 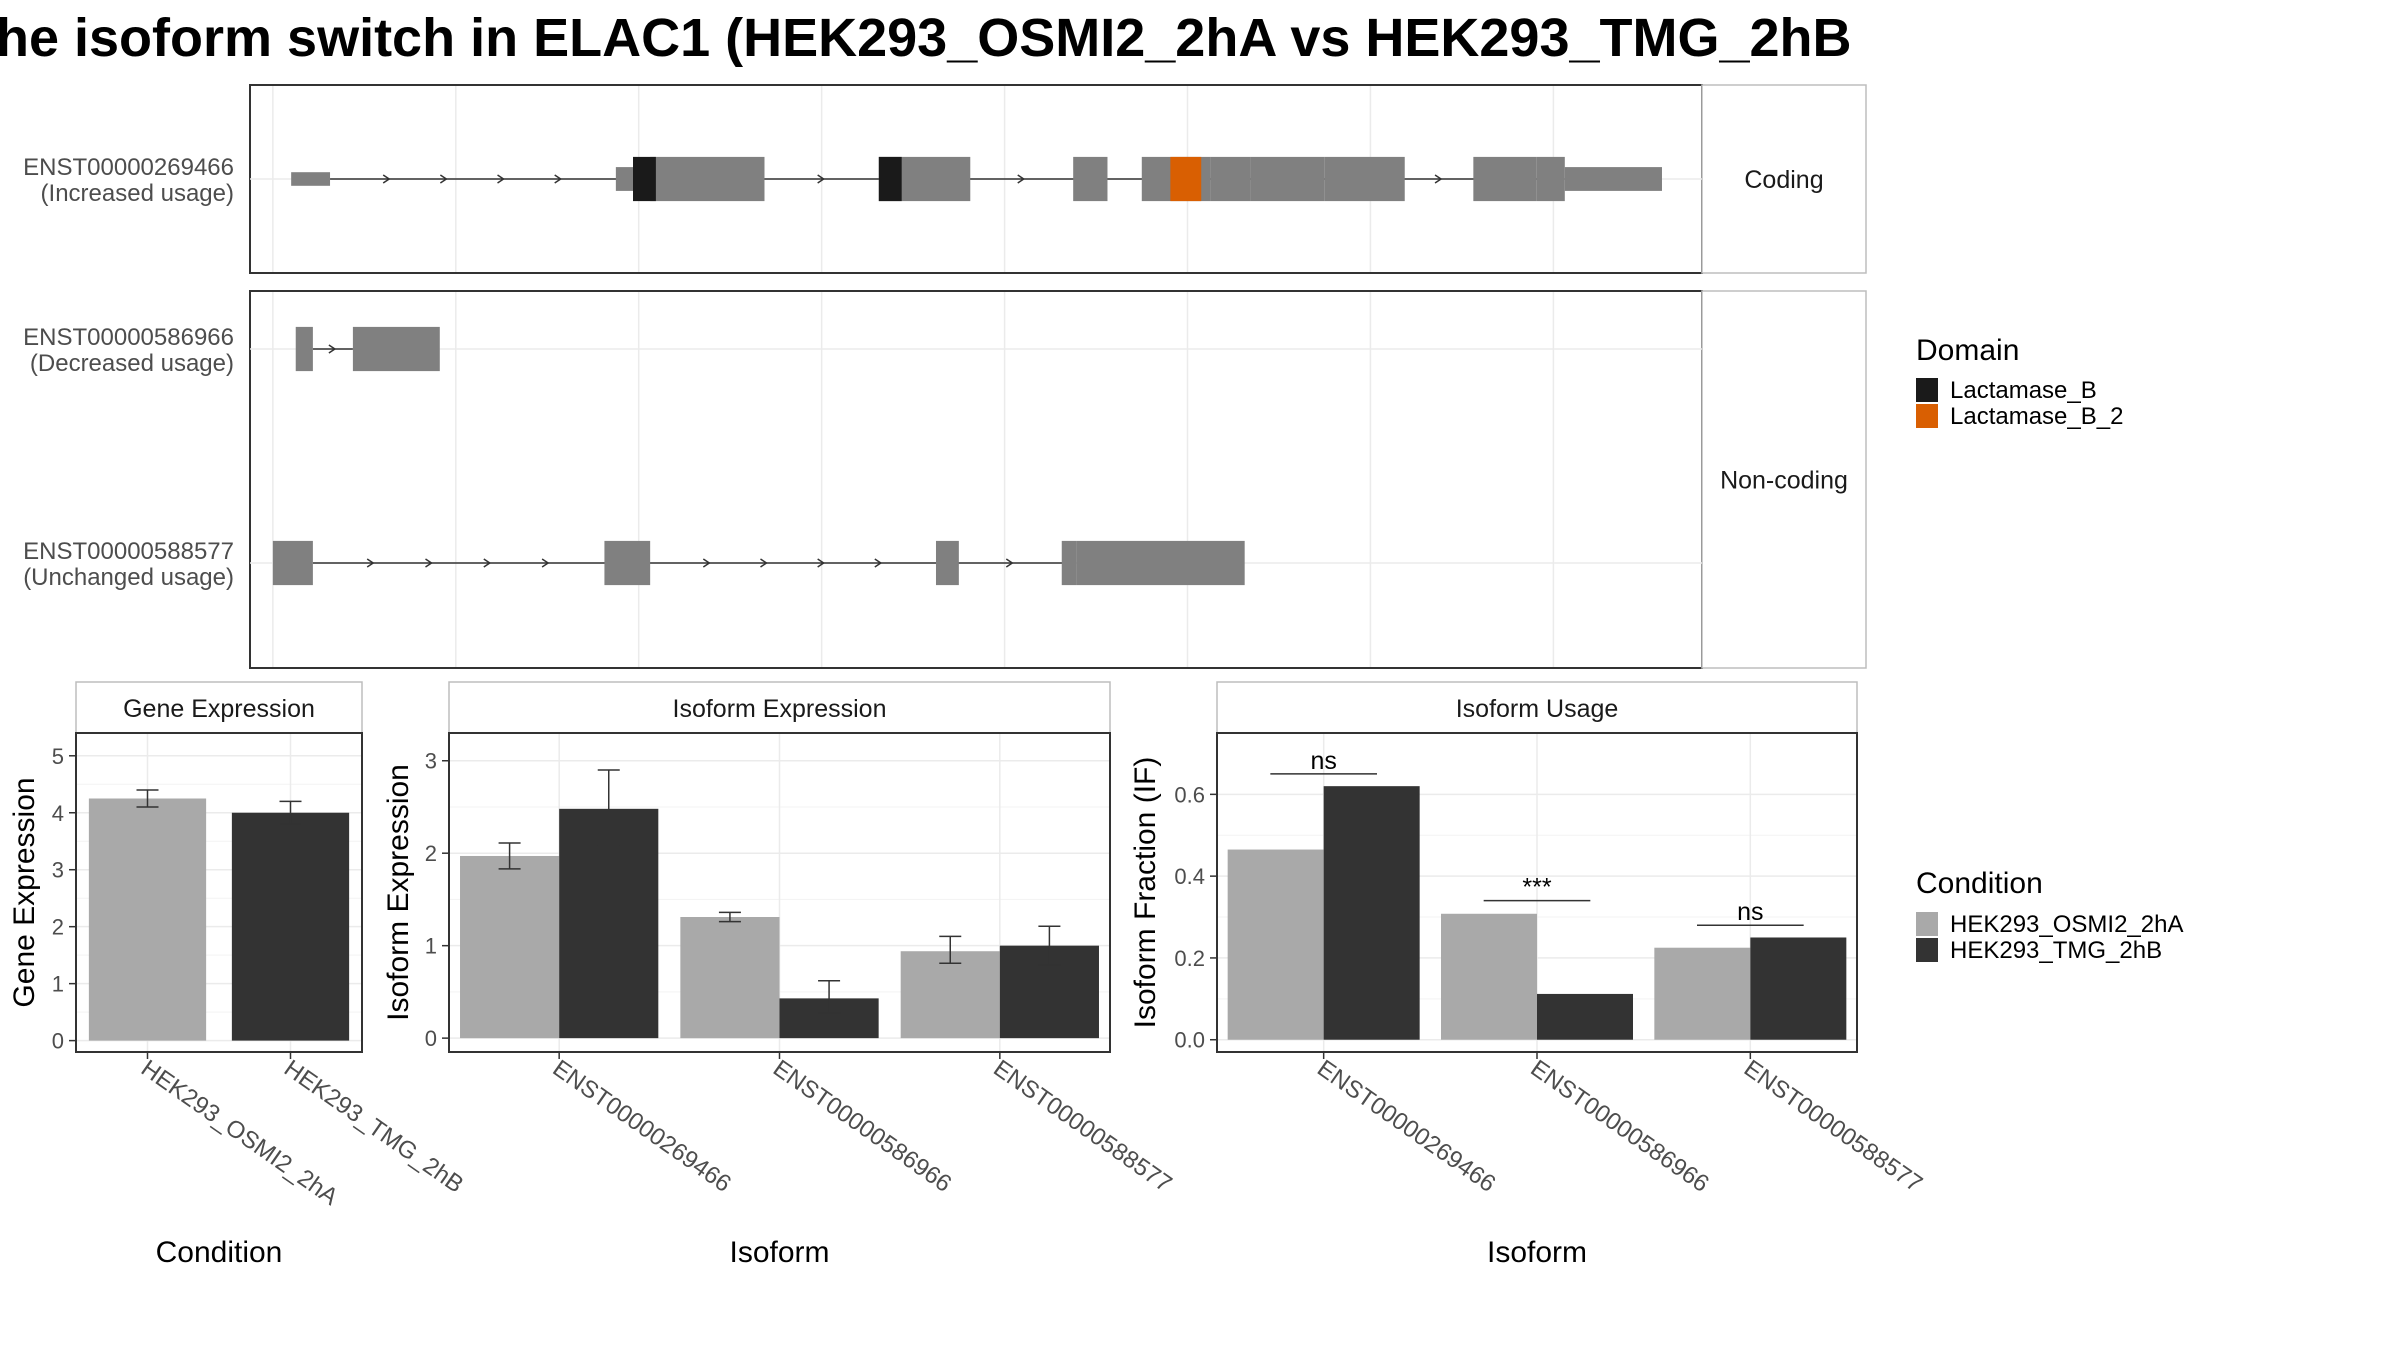 I want to click on domain-legend: Domain Lactamase_B Lactamase_B_2, so click(x=2019, y=382).